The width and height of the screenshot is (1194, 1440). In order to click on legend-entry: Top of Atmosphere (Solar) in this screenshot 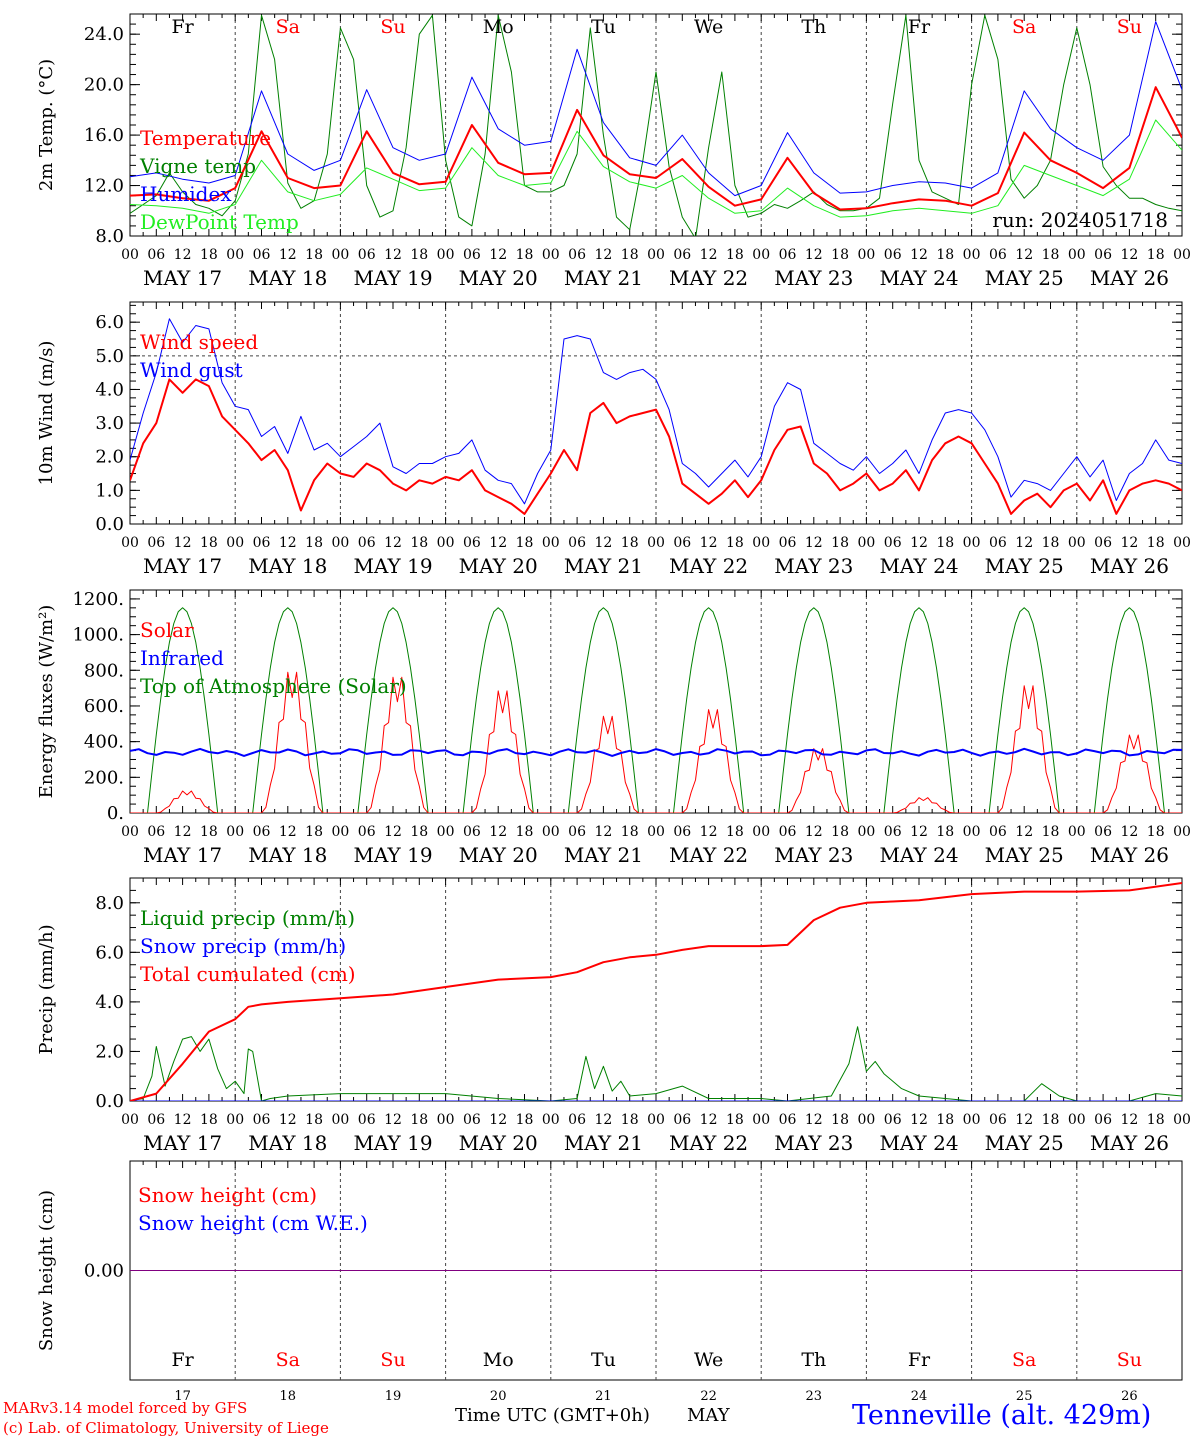, I will do `click(273, 686)`.